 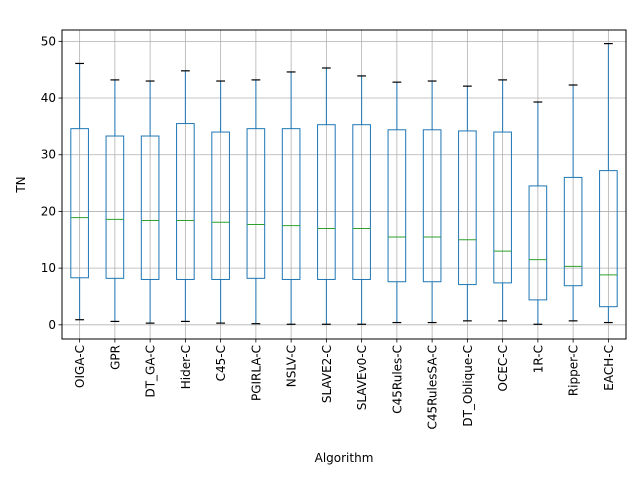 I want to click on box-DT_Oblique-C, so click(x=467, y=203).